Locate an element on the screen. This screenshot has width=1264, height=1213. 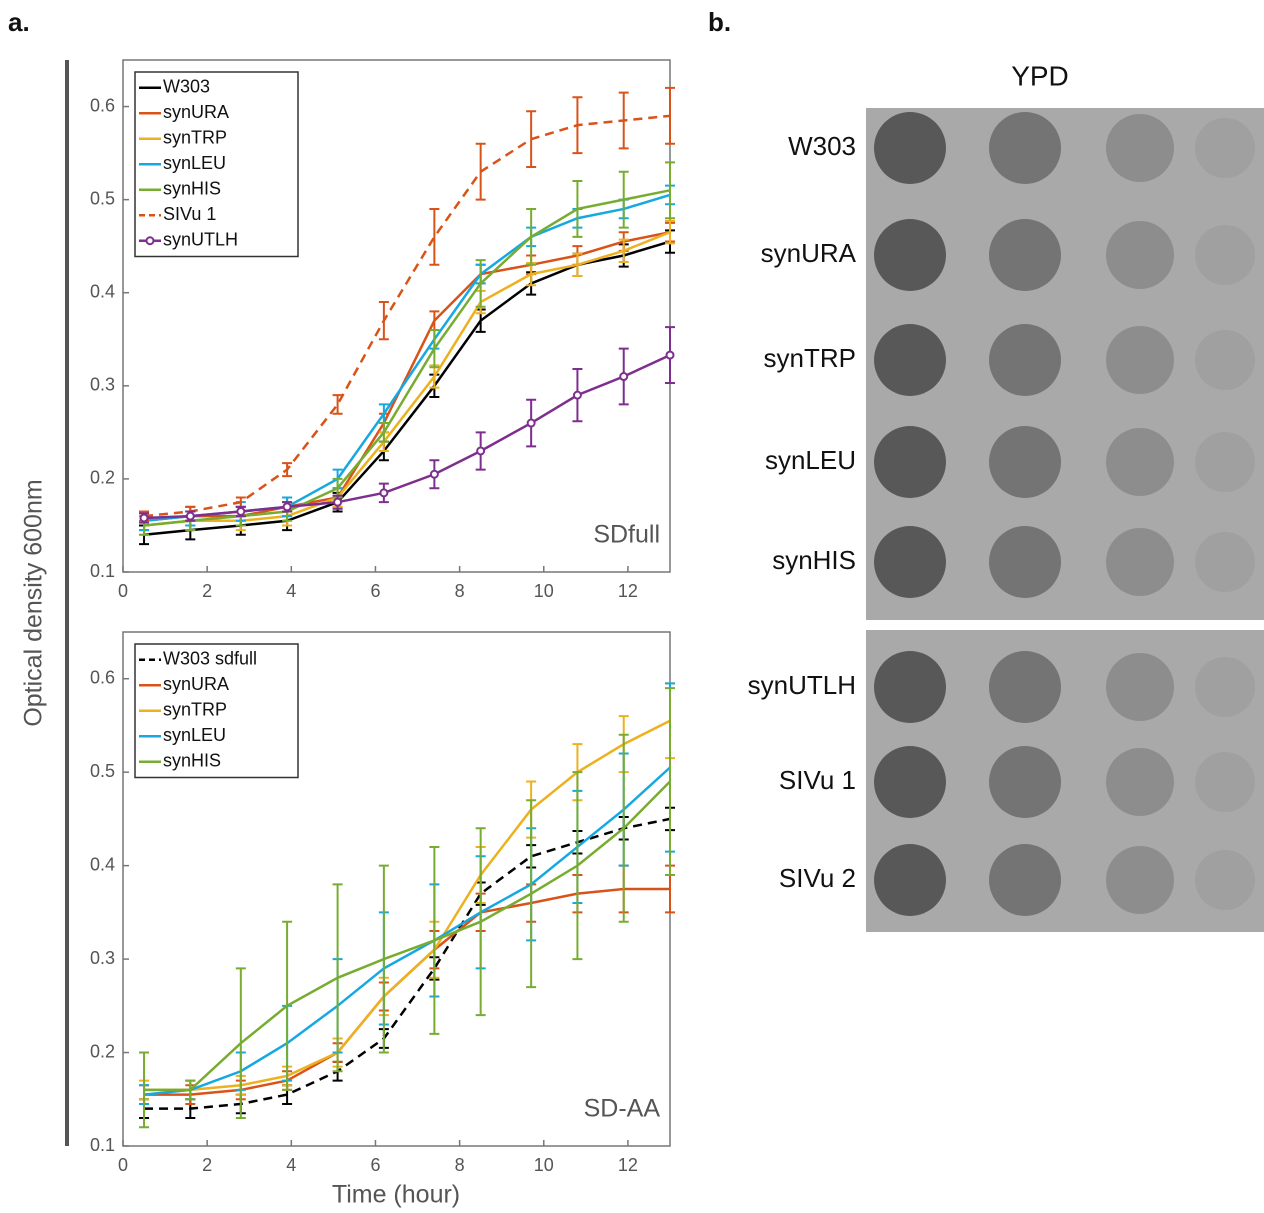
strain-label: synUTLH is located at coordinates (802, 685).